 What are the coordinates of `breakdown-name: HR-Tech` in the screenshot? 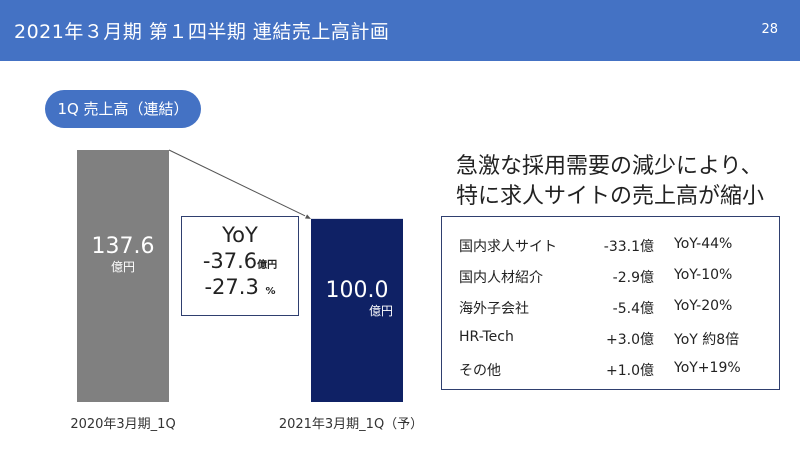 It's located at (486, 337).